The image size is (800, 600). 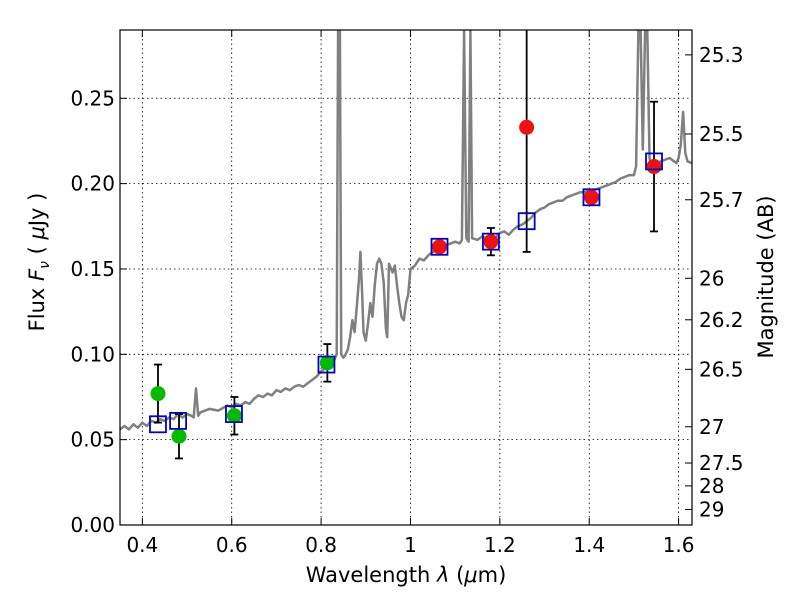 What do you see at coordinates (721, 55) in the screenshot?
I see `magnitude-tick-label: 25.3` at bounding box center [721, 55].